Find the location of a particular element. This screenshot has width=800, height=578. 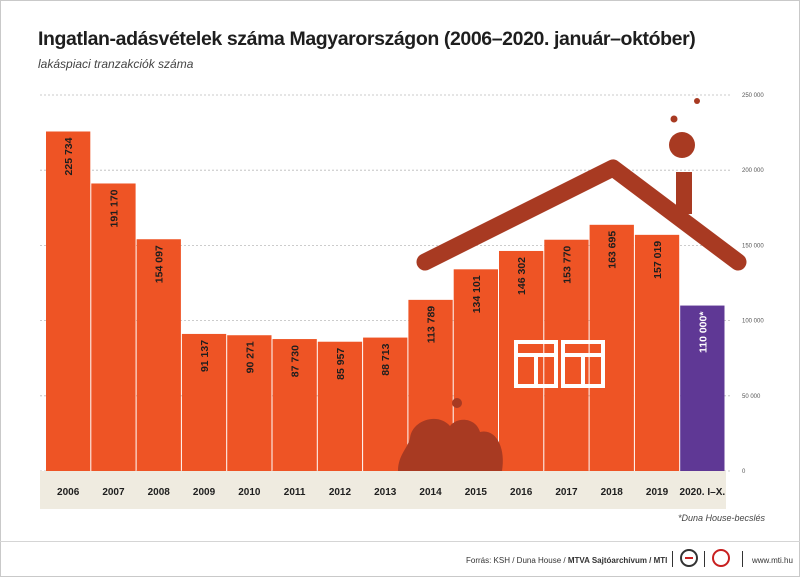

category-label: 2018 is located at coordinates (612, 492).